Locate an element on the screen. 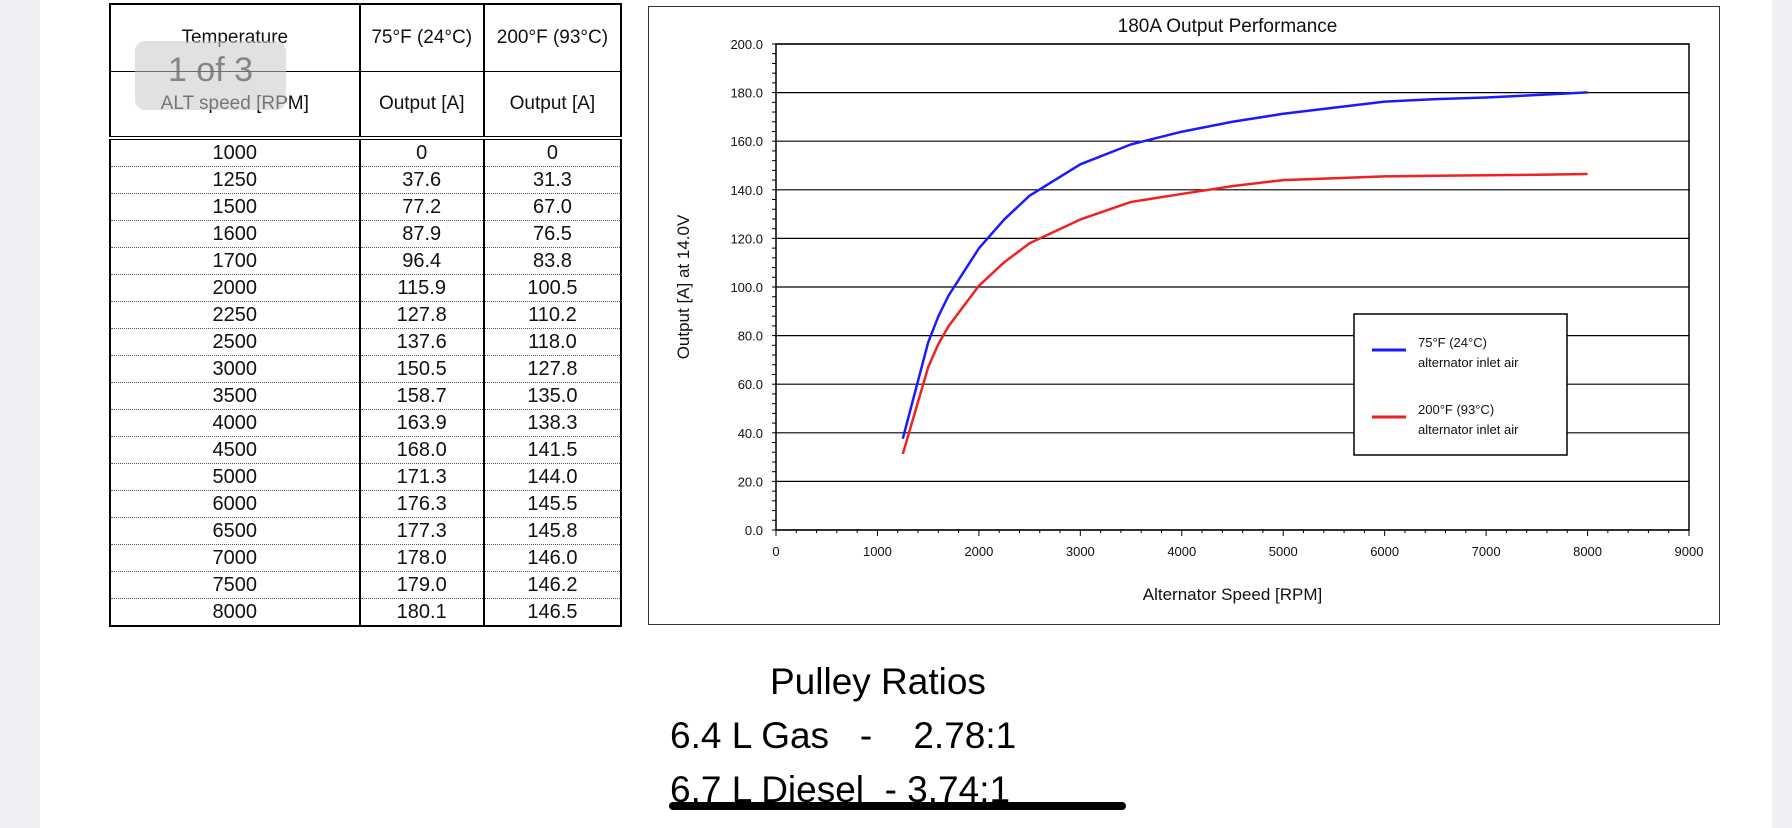 This screenshot has width=1792, height=828. table-row: 2000 115.9 100.5 is located at coordinates (366, 288).